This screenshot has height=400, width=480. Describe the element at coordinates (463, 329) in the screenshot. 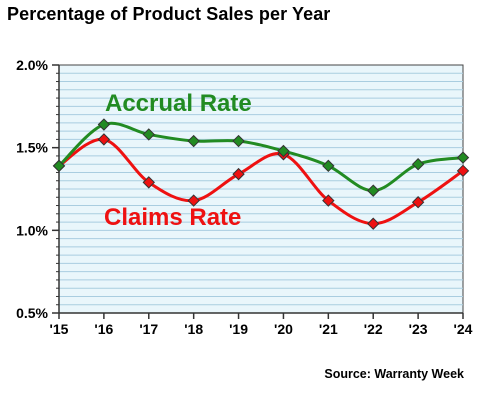

I see `x-tick-label: '24` at that location.